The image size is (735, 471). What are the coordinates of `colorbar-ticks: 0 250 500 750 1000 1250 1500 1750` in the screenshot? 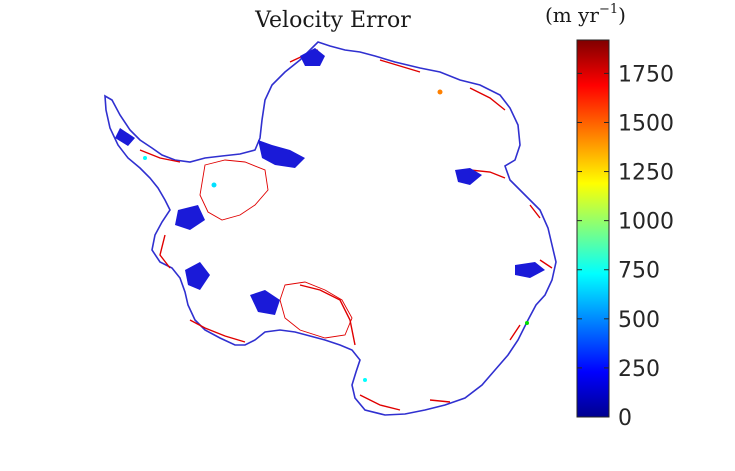 It's located at (625, 246).